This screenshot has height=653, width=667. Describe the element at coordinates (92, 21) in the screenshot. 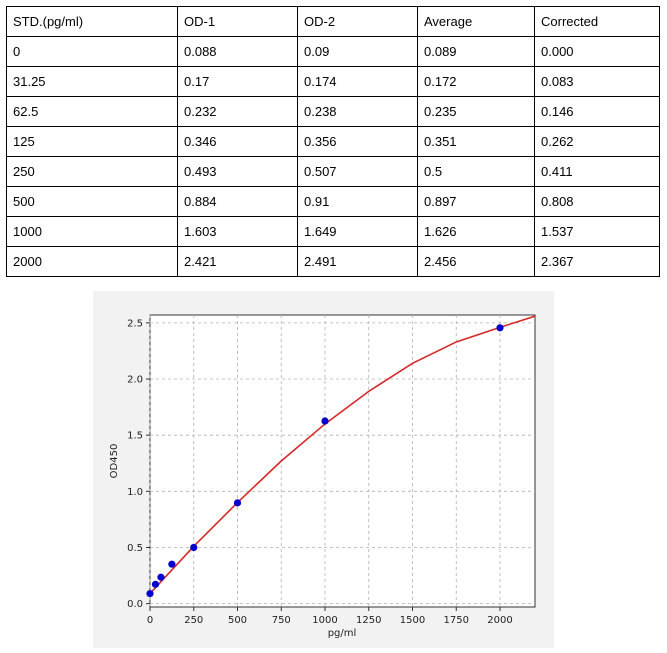

I see `header-std: STD.(pg/ml)` at that location.